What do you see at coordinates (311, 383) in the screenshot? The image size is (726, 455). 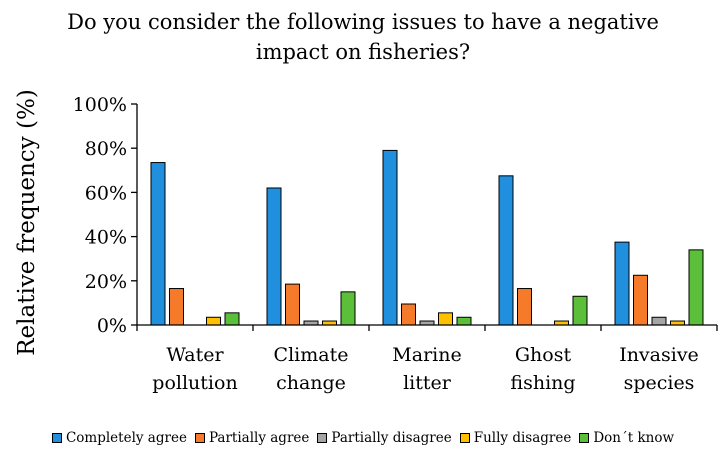 I see `x-tick-label: change` at bounding box center [311, 383].